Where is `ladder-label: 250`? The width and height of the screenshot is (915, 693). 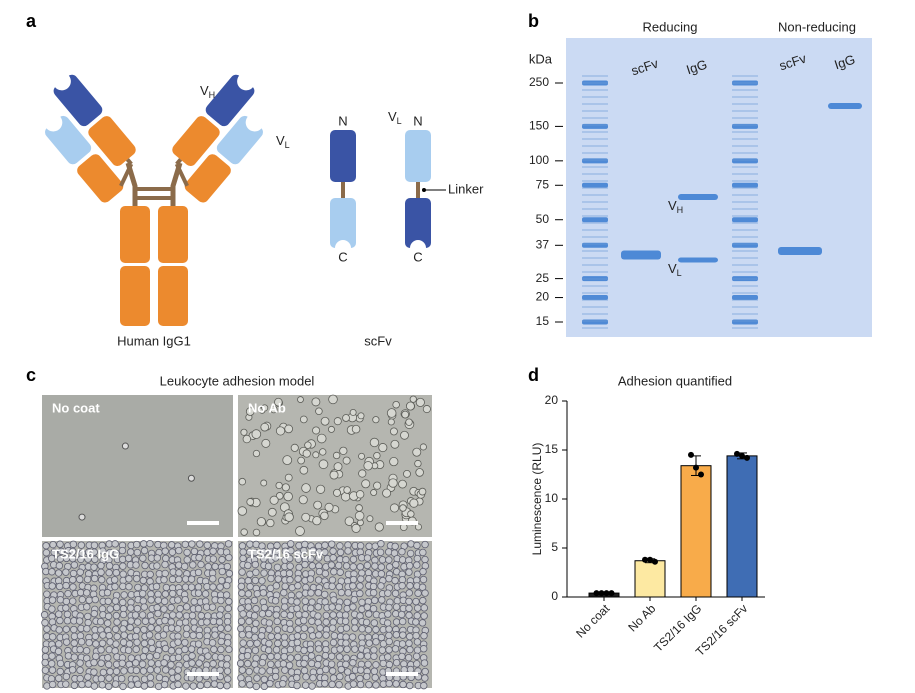 ladder-label: 250 is located at coordinates (539, 82).